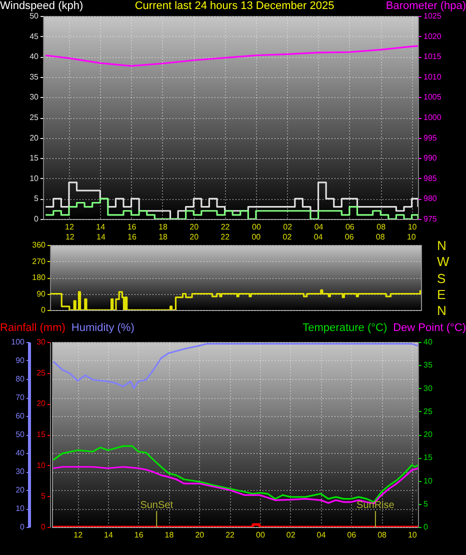 The image size is (466, 555). I want to click on y-tick-label: 80, so click(21, 379).